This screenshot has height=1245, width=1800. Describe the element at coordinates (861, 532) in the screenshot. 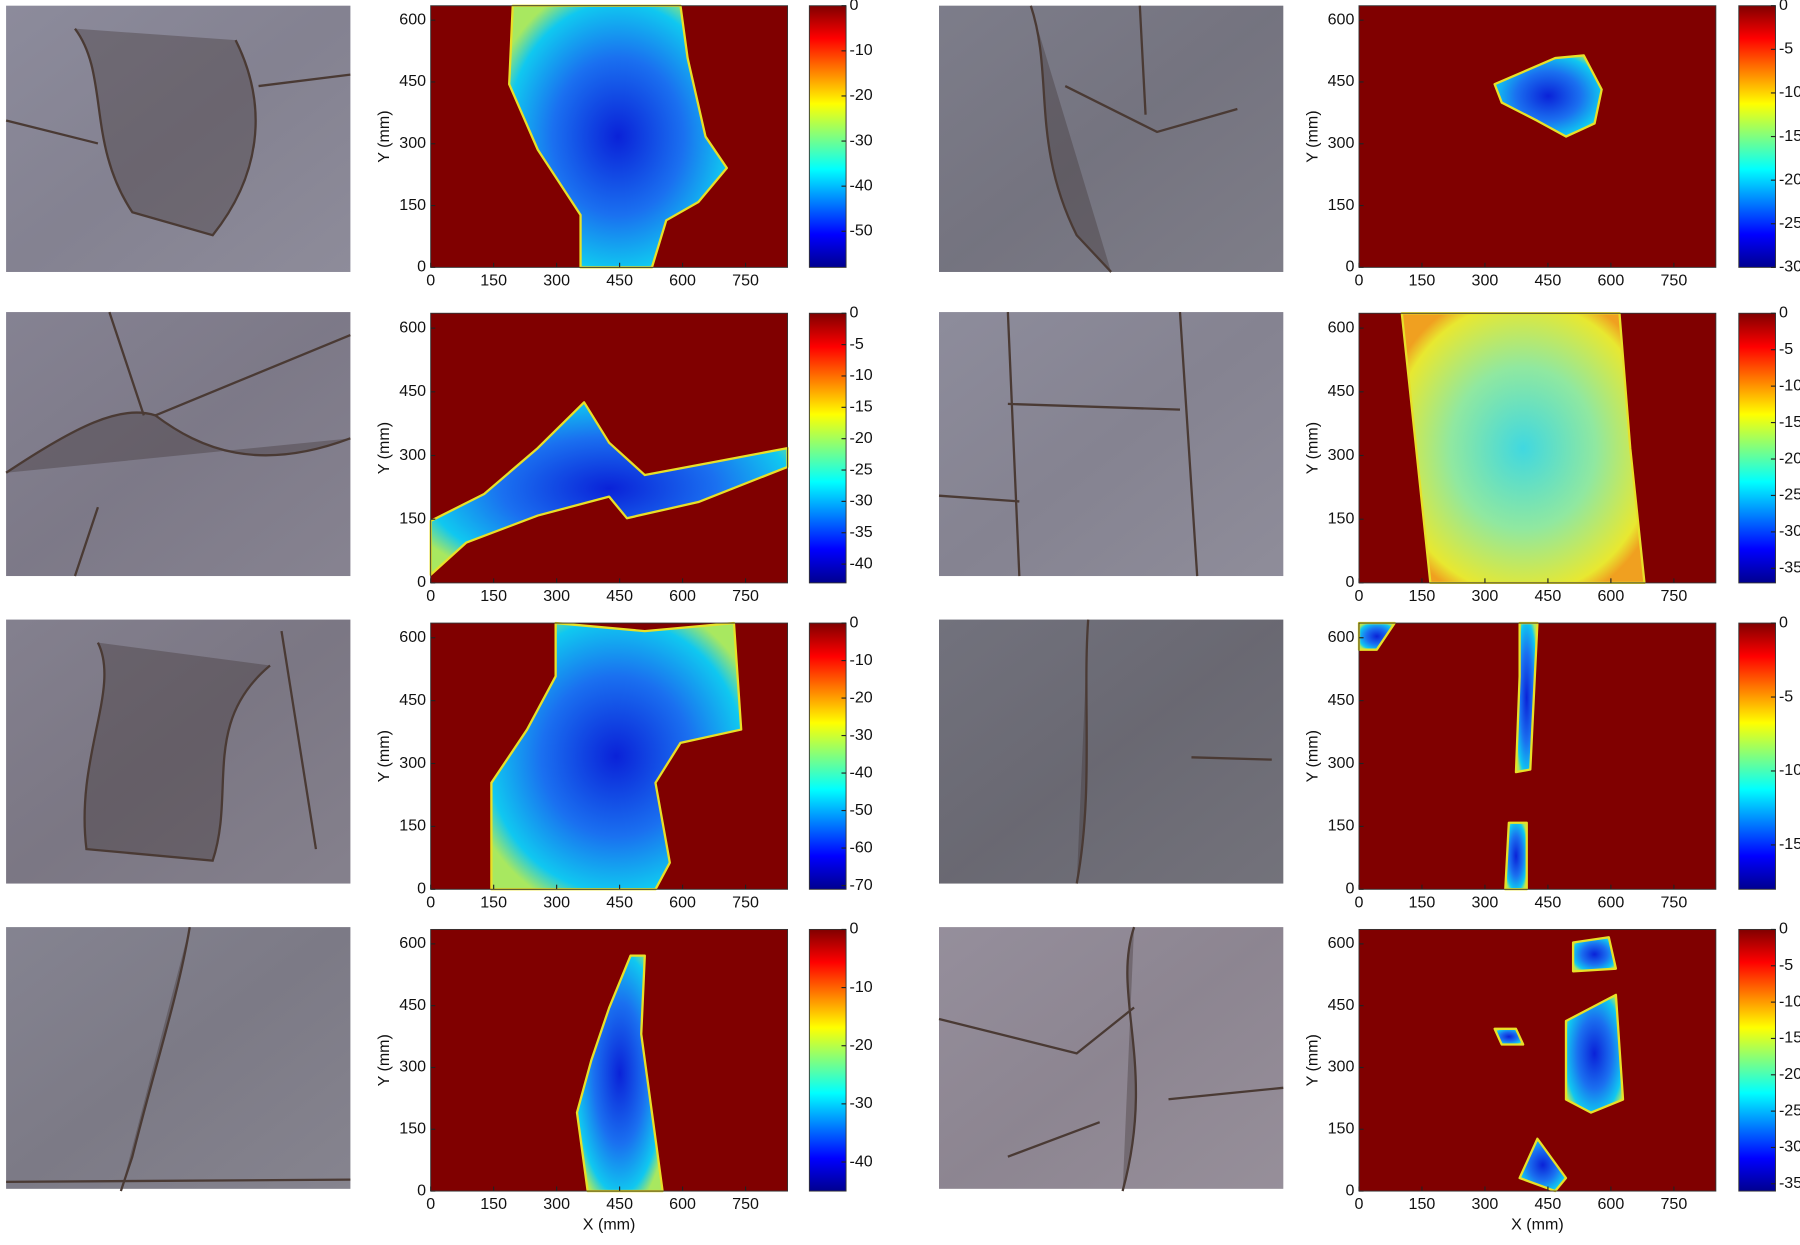

I see `colorbar-tick-label: -35` at that location.